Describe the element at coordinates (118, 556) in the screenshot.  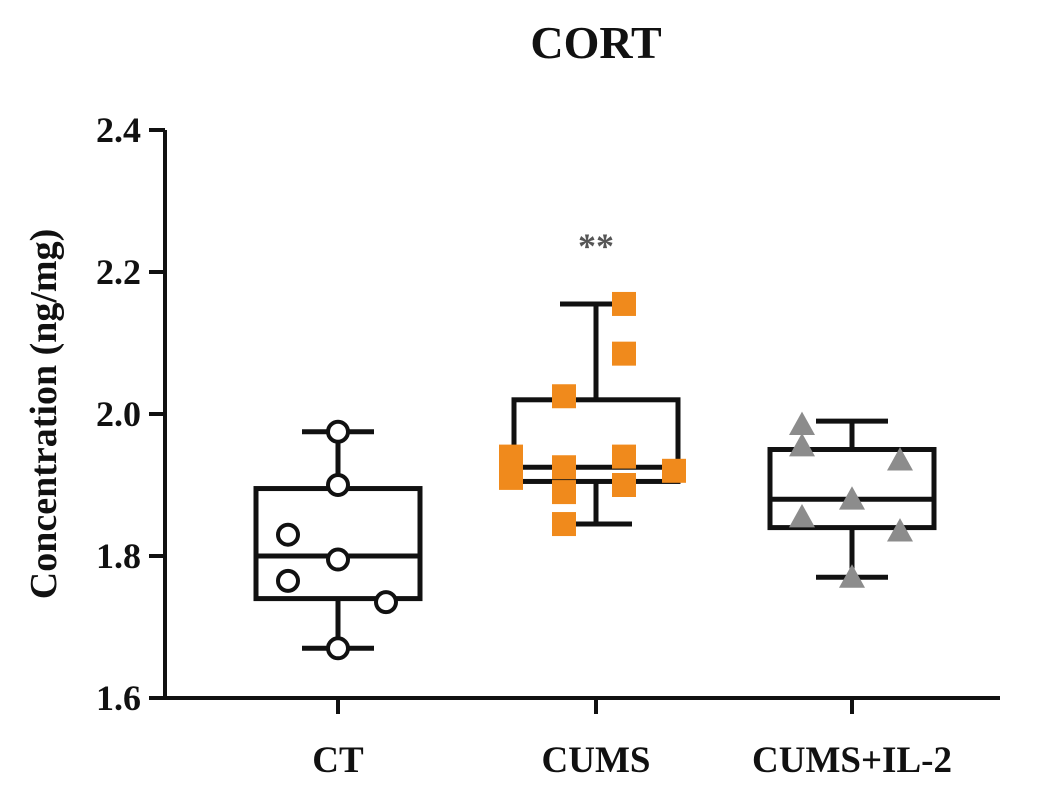
I see `y-tick-label: 1.8` at that location.